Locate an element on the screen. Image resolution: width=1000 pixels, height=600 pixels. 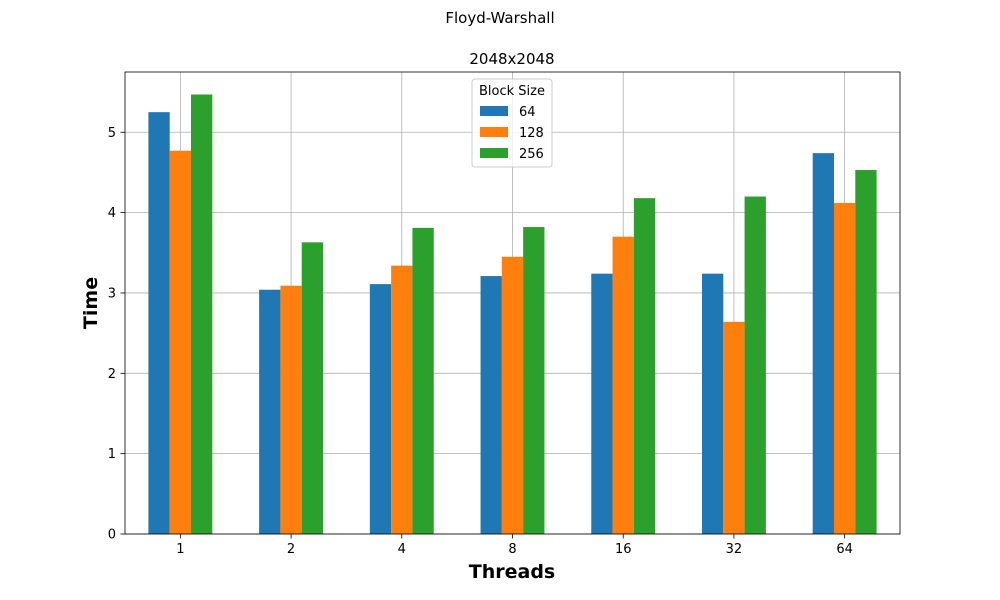
legend-label: 128 is located at coordinates (531, 133).